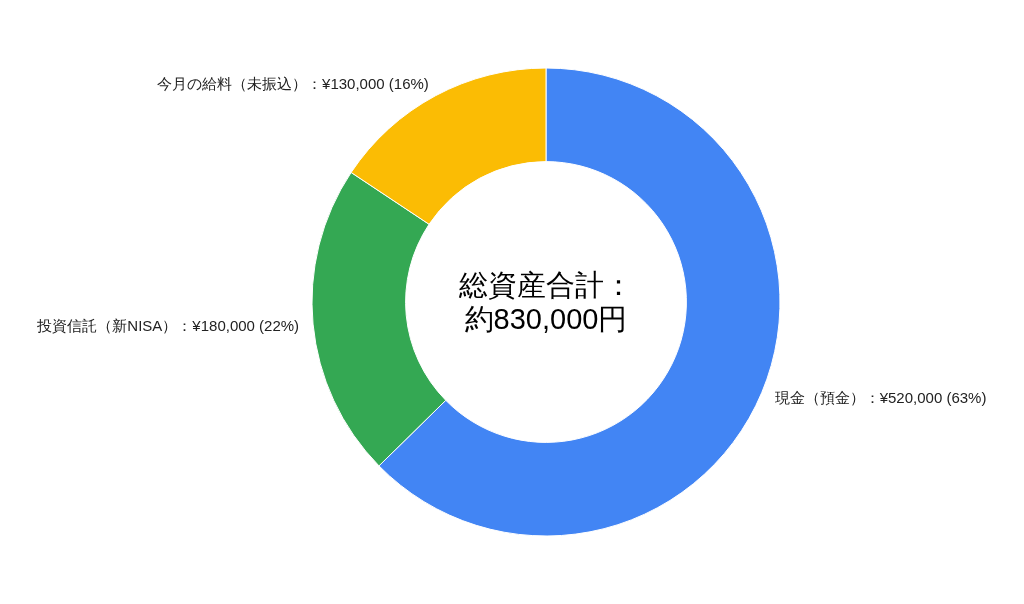  What do you see at coordinates (819, 398) in the screenshot?
I see `slice-label: 現金（預金）` at bounding box center [819, 398].